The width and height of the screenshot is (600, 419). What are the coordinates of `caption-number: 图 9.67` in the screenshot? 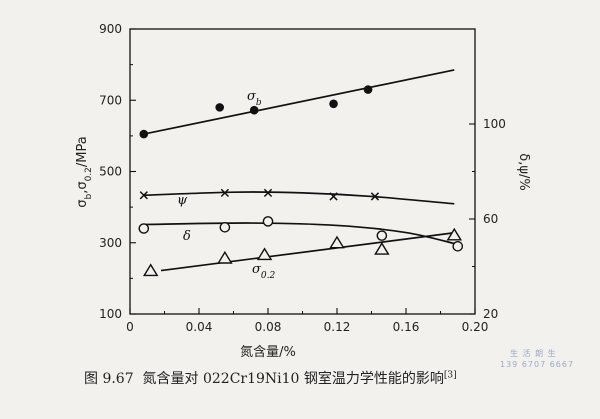 It's located at (109, 379).